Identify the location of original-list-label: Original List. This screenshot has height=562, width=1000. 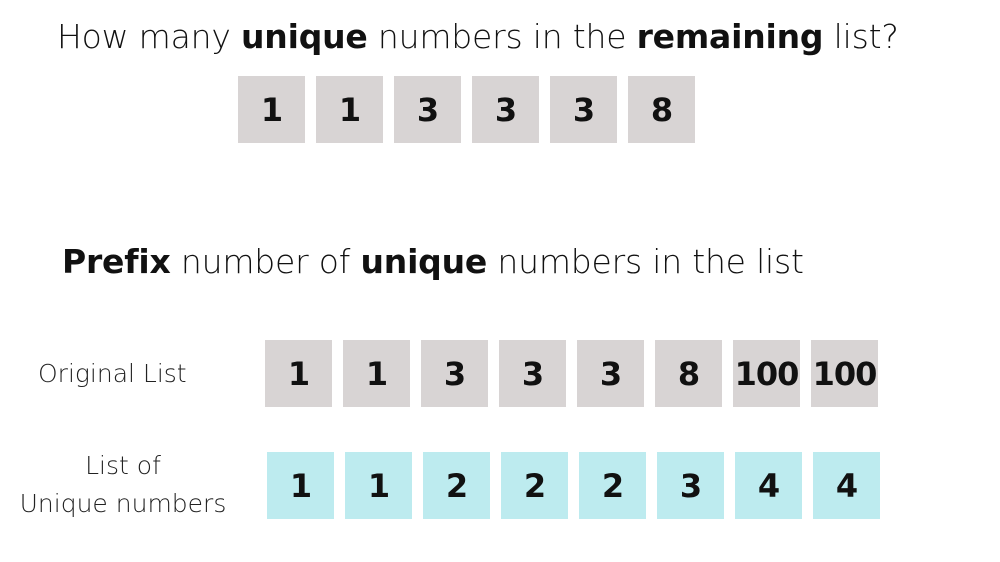
(112, 373).